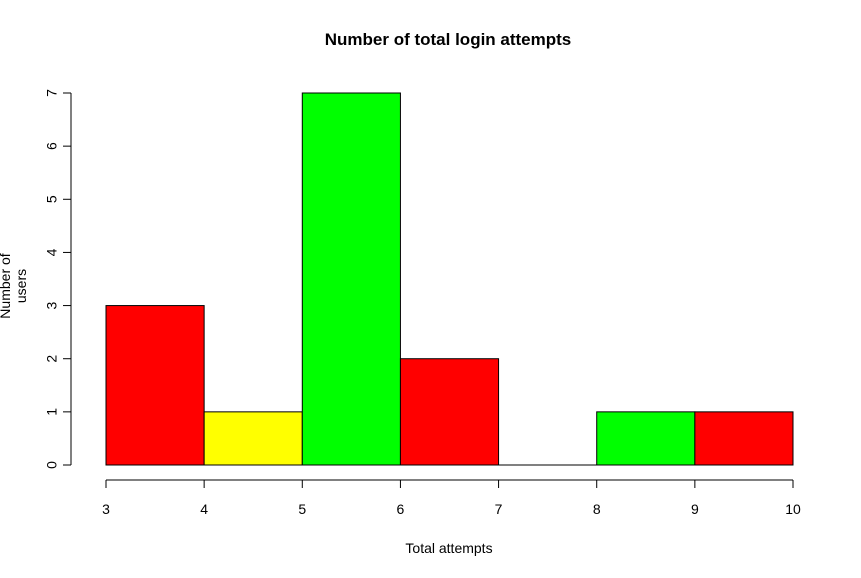  What do you see at coordinates (695, 509) in the screenshot?
I see `x-tick-label: 9` at bounding box center [695, 509].